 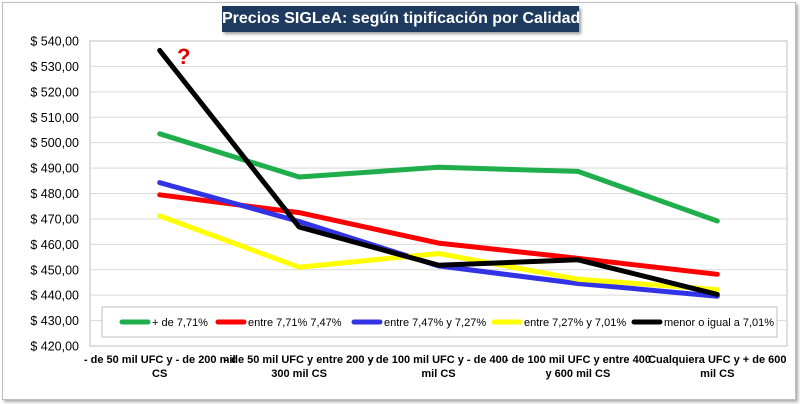 I want to click on x-tick-label: - de 100 mil UFC y - de 400, so click(x=438, y=360).